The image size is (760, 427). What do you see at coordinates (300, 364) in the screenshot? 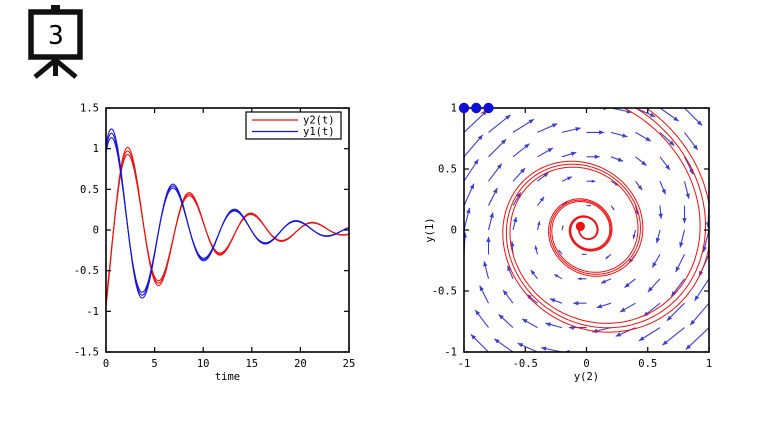
I see `x-tick-label: 20` at bounding box center [300, 364].